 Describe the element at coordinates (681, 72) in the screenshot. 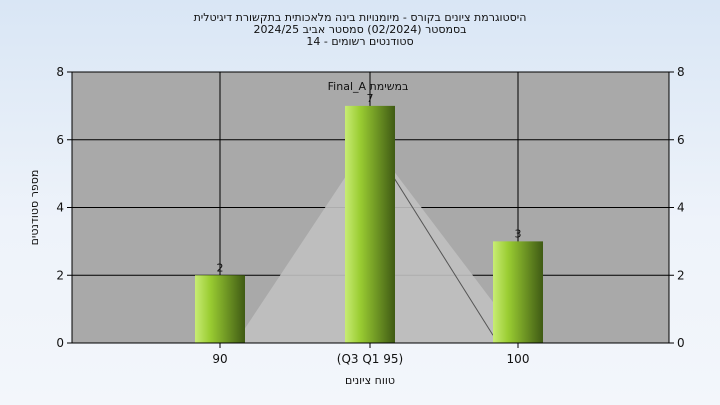

I see `y-tick-label-right: 8` at that location.